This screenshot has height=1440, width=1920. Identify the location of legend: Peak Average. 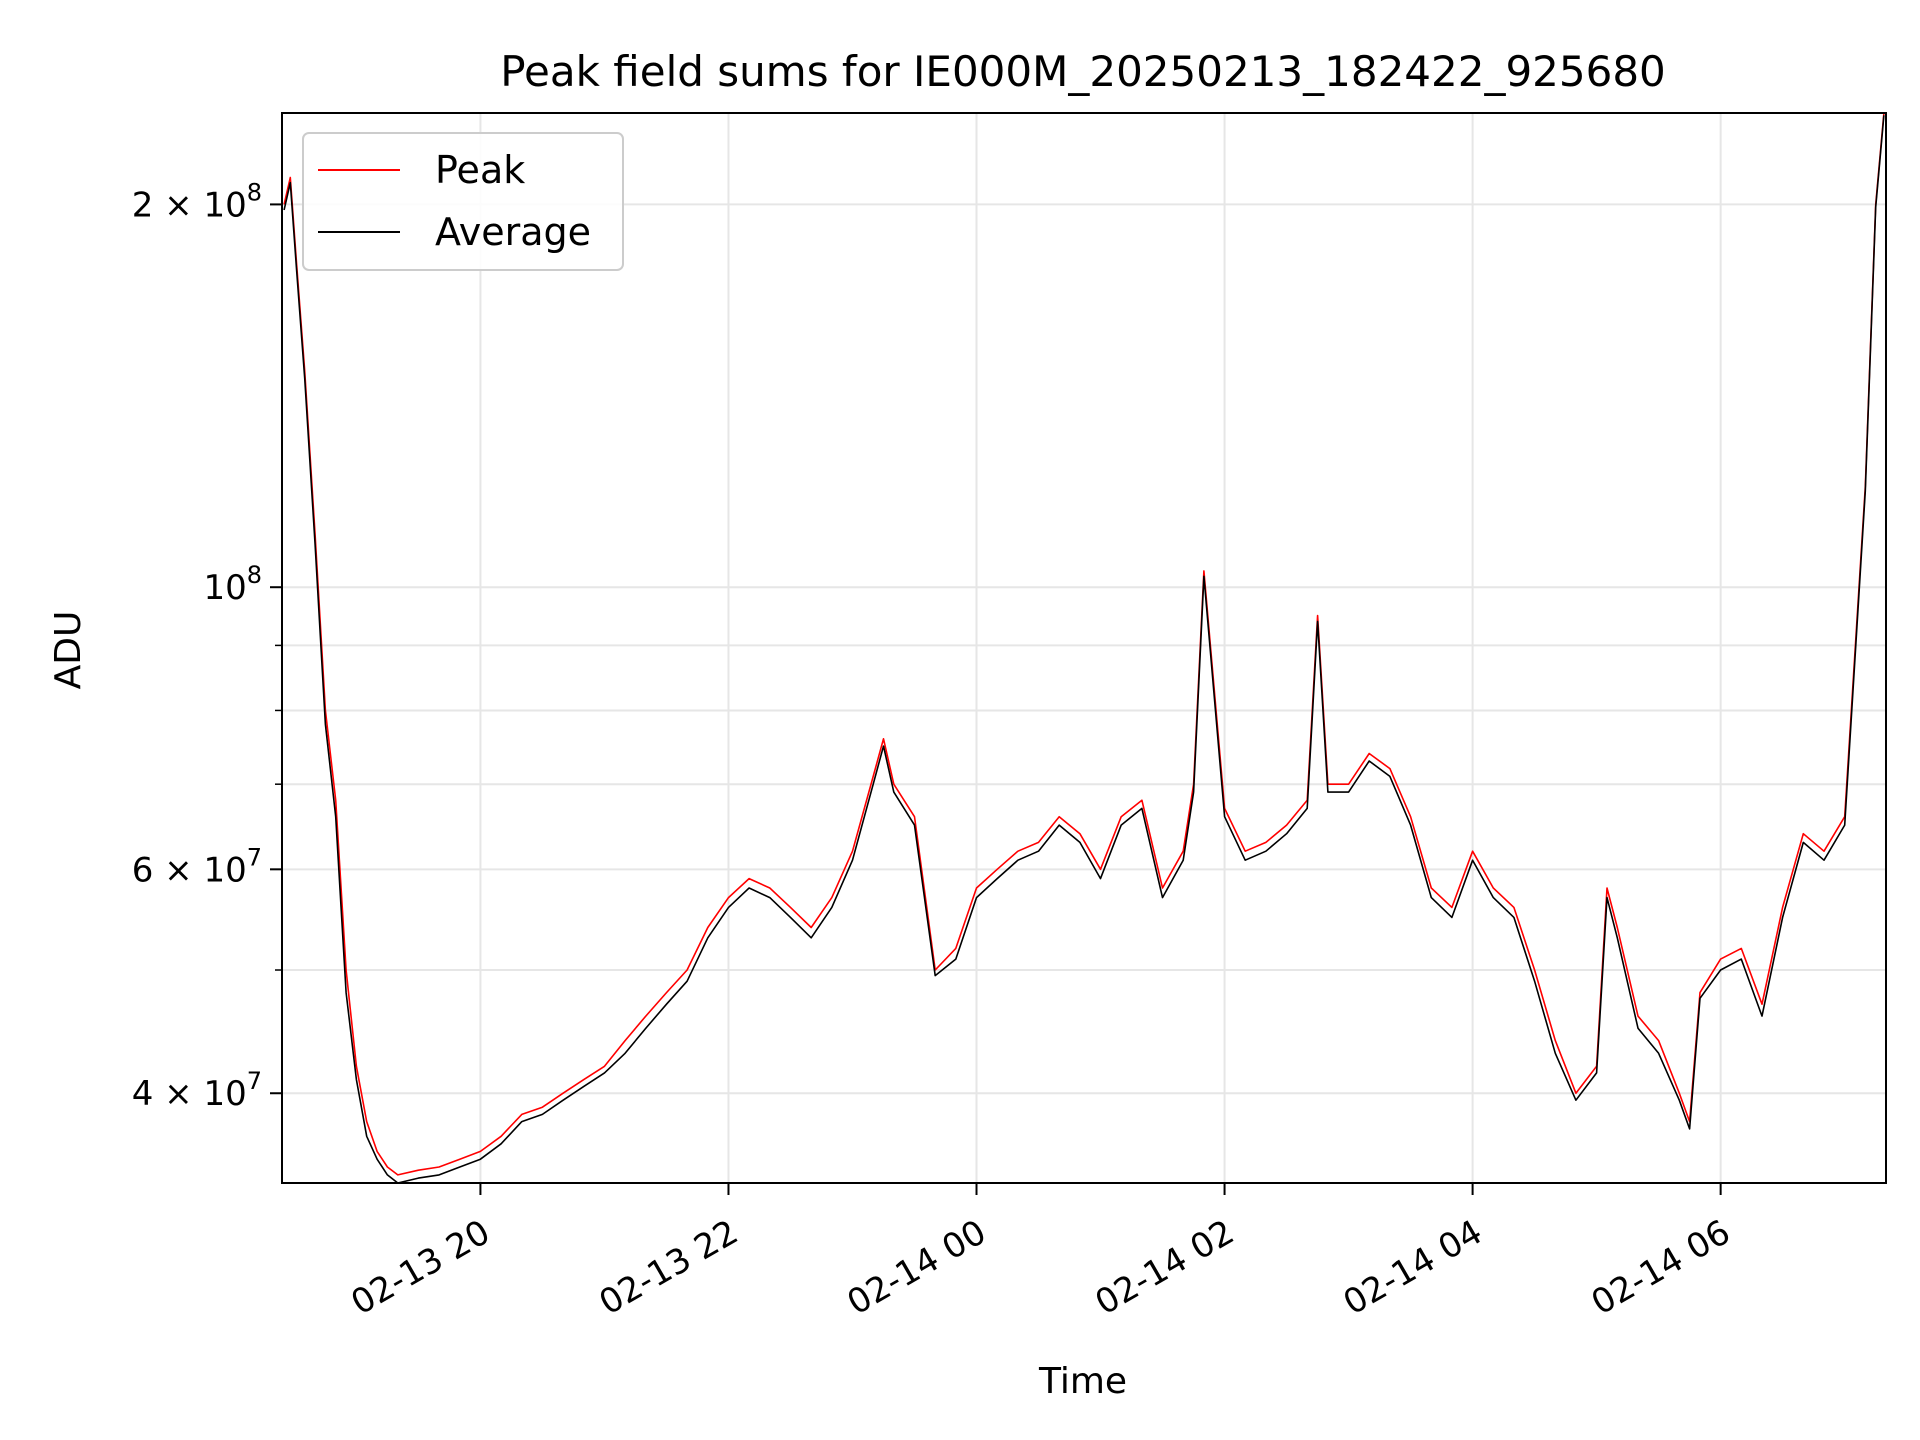
(463, 201).